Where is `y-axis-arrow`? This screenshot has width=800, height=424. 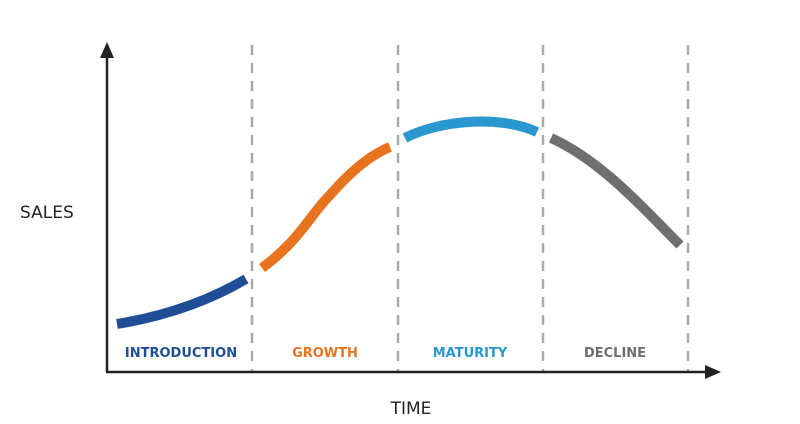
y-axis-arrow is located at coordinates (107, 50).